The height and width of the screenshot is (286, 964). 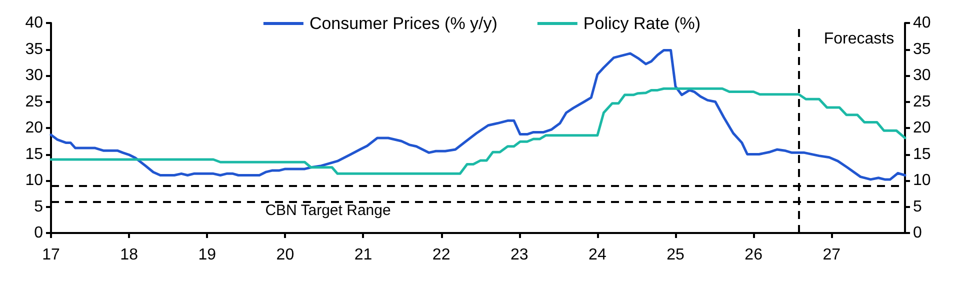 What do you see at coordinates (922, 101) in the screenshot?
I see `y2-tick-label: 25` at bounding box center [922, 101].